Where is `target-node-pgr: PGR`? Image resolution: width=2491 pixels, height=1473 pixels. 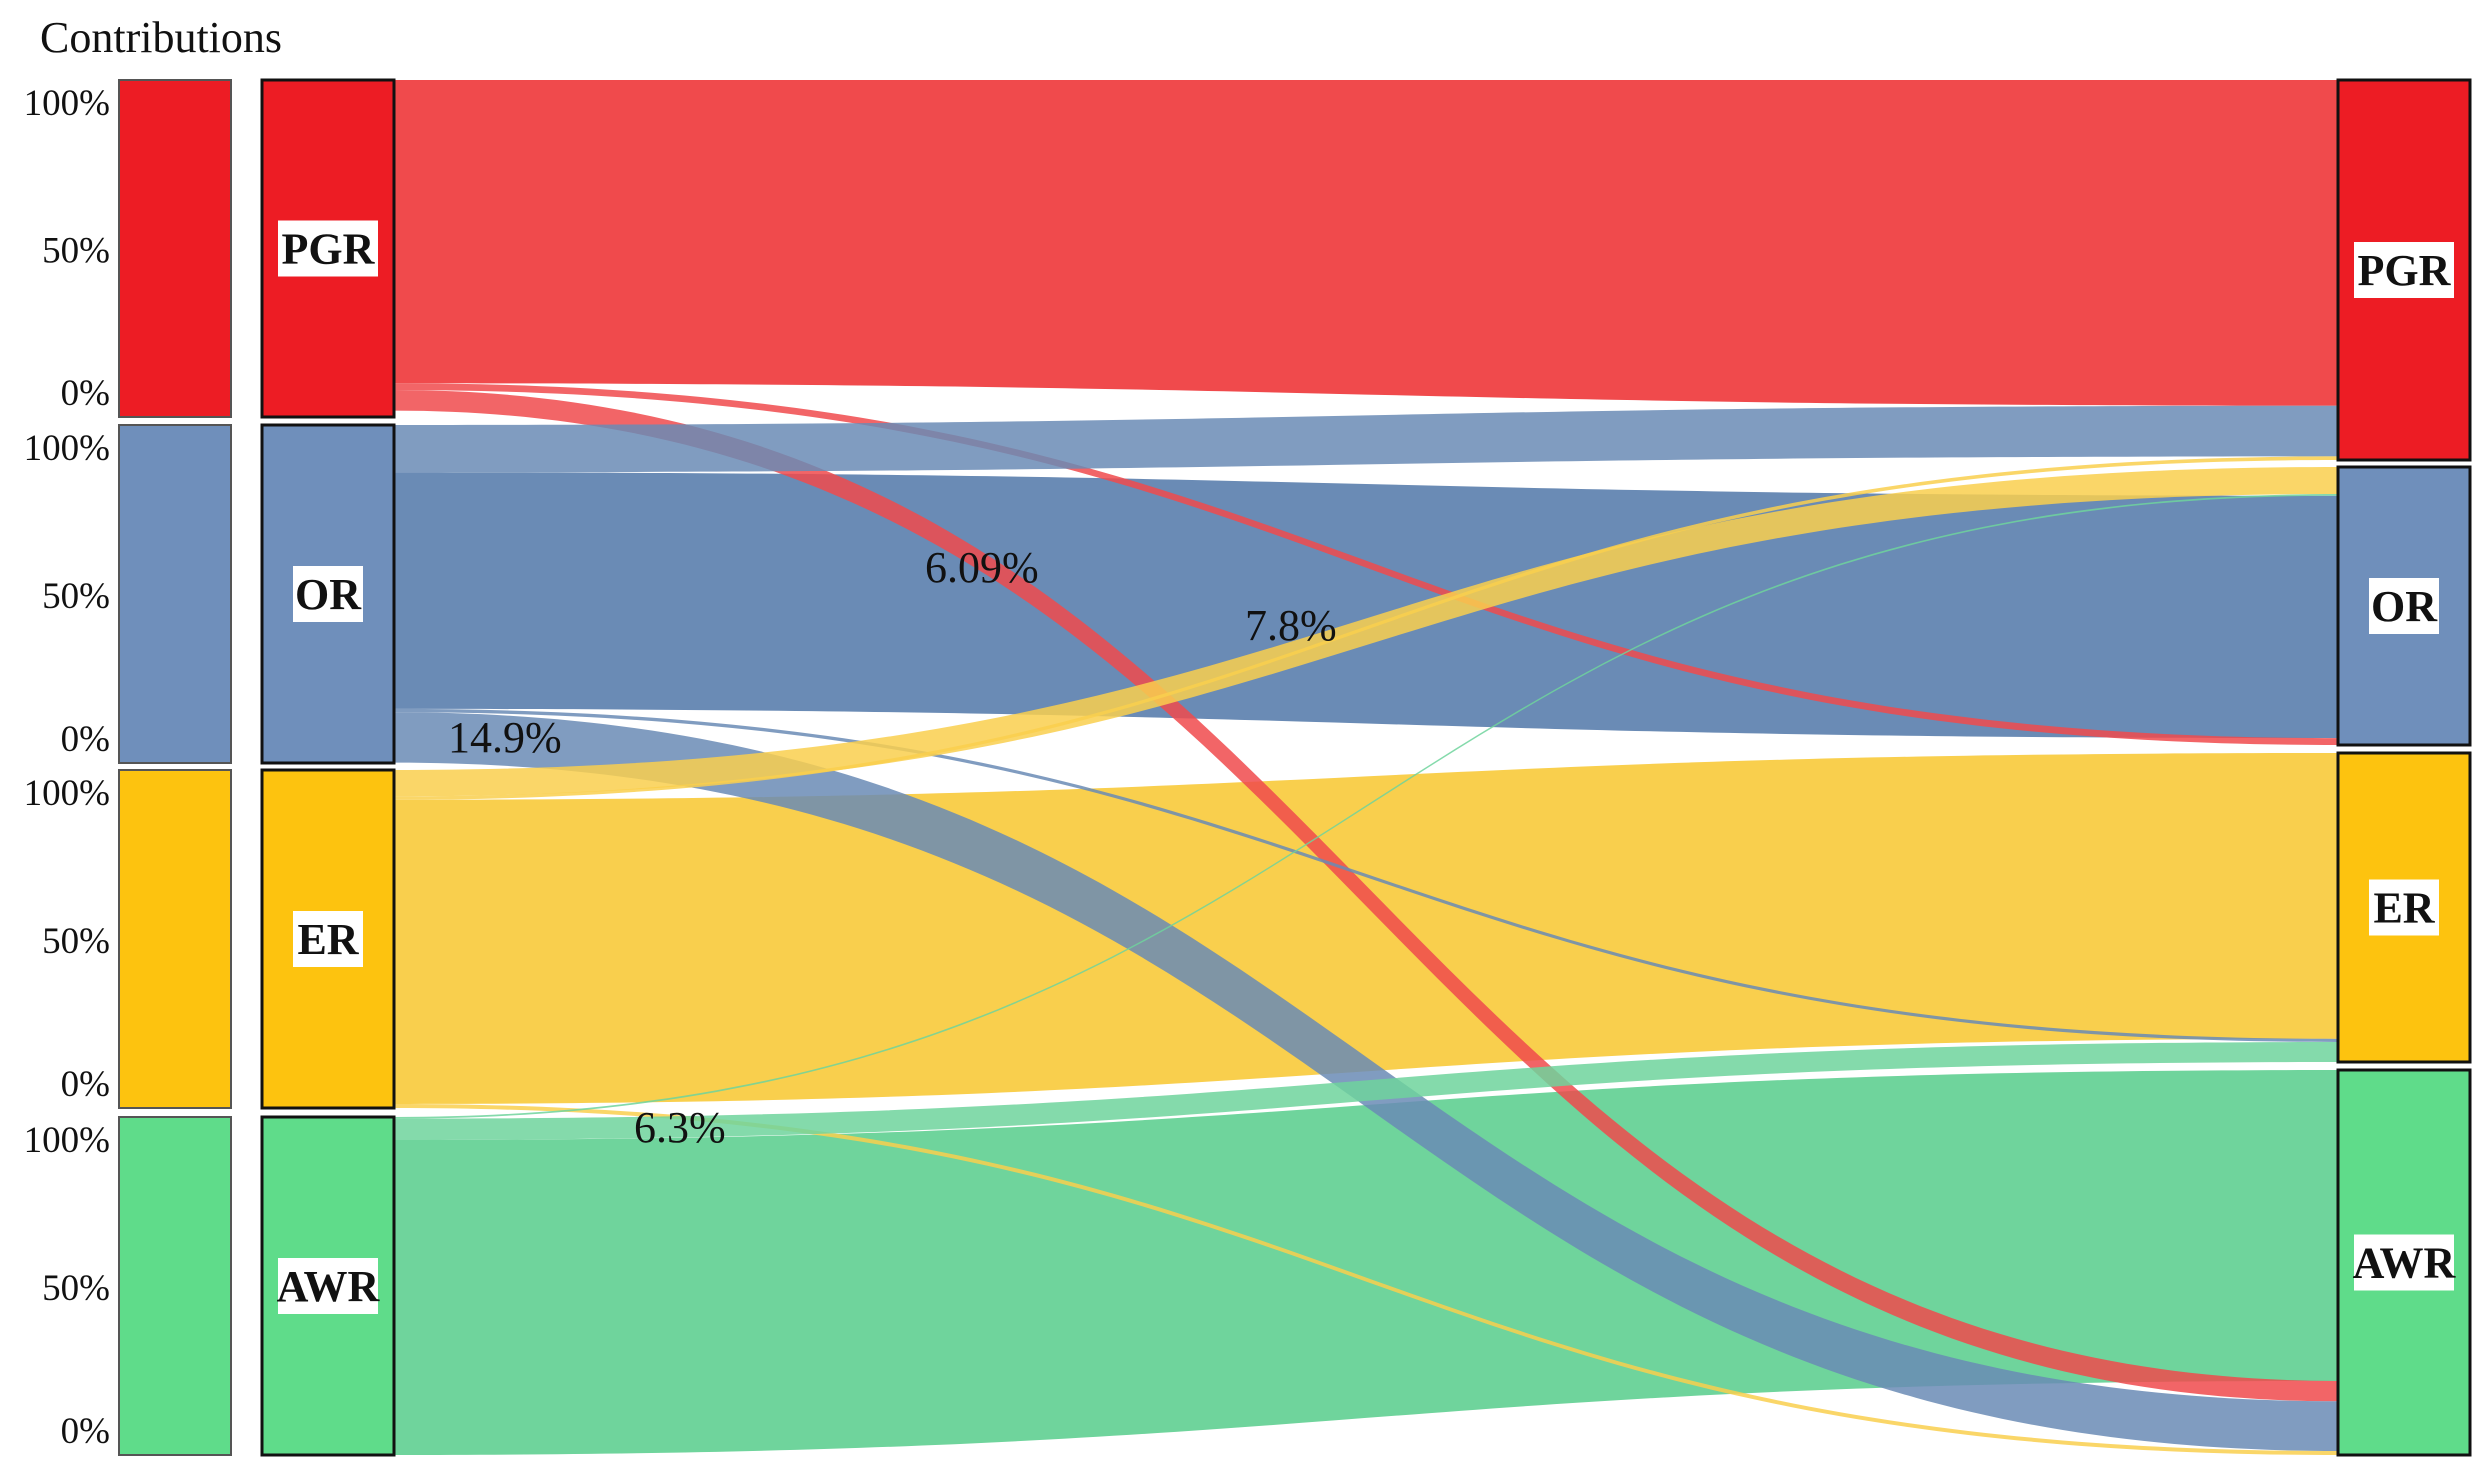
target-node-pgr: PGR is located at coordinates (2404, 270).